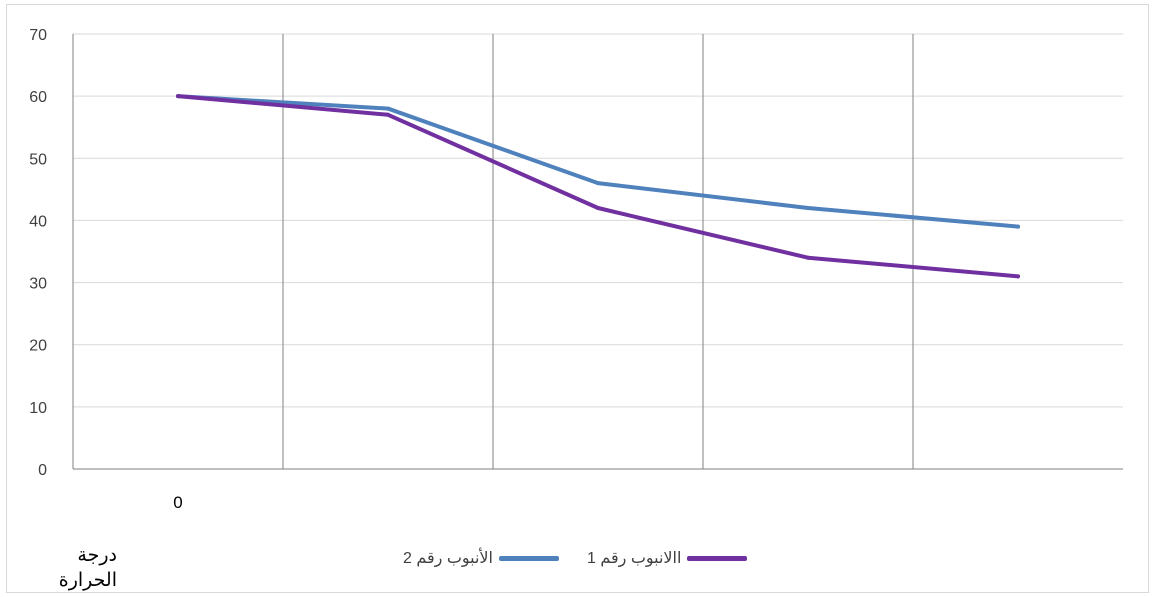  Describe the element at coordinates (38, 408) in the screenshot. I see `y-tick-label: 10` at that location.